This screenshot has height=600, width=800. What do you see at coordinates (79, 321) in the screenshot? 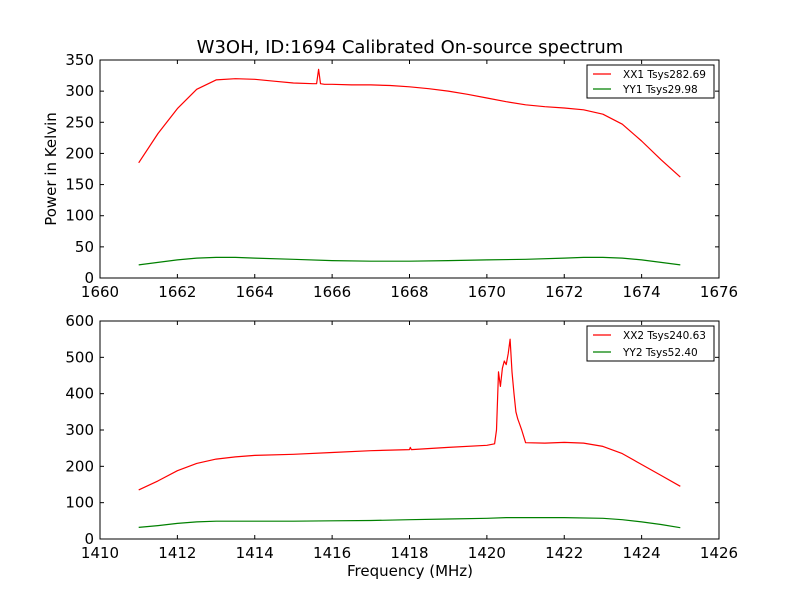
I see `y-tick-label: 600` at bounding box center [79, 321].